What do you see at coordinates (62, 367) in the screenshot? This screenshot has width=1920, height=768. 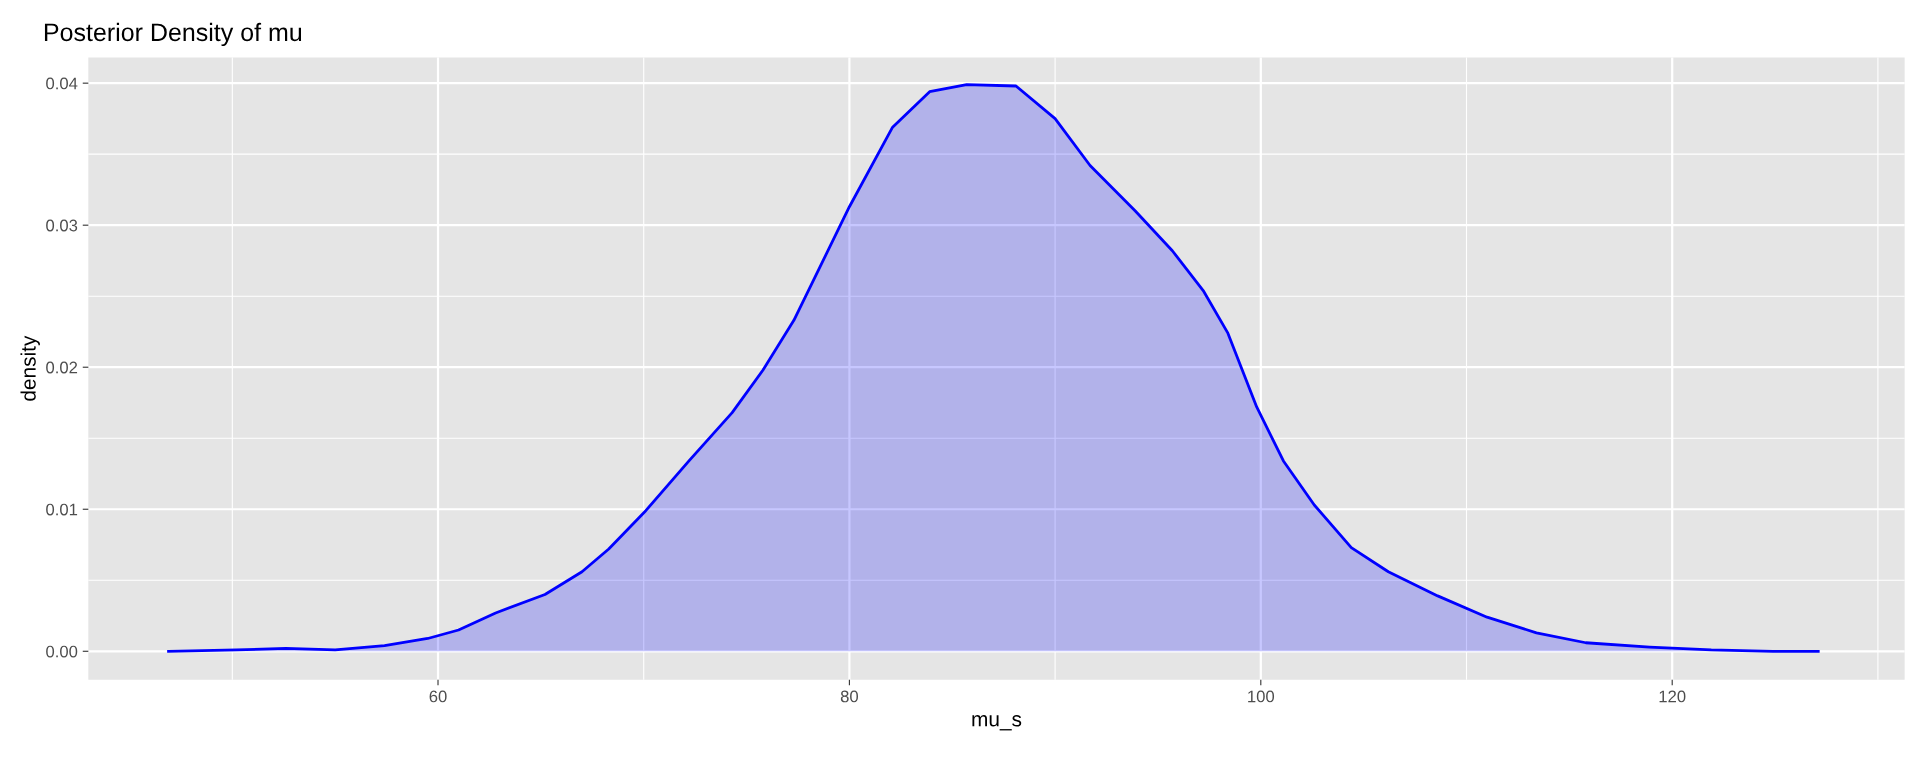 I see `y-tick-label: 0.02` at bounding box center [62, 367].